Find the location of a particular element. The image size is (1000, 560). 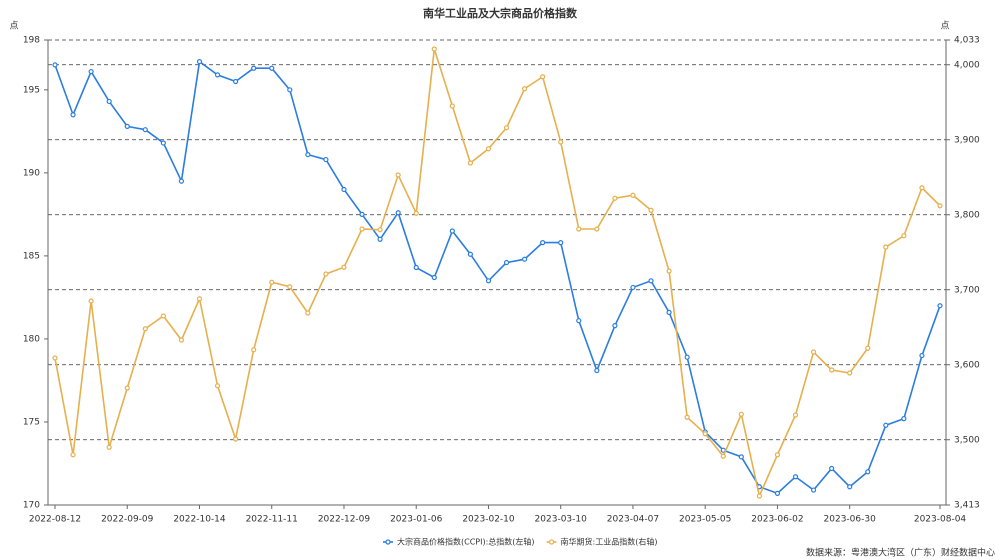

x-tick-label: 2023-03-10 is located at coordinates (561, 520).